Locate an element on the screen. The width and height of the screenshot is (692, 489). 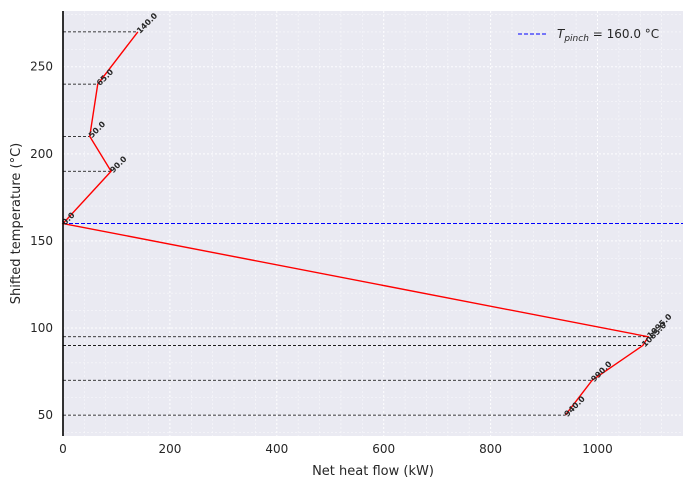
legend-value: = 160.0 °C is located at coordinates (624, 34).